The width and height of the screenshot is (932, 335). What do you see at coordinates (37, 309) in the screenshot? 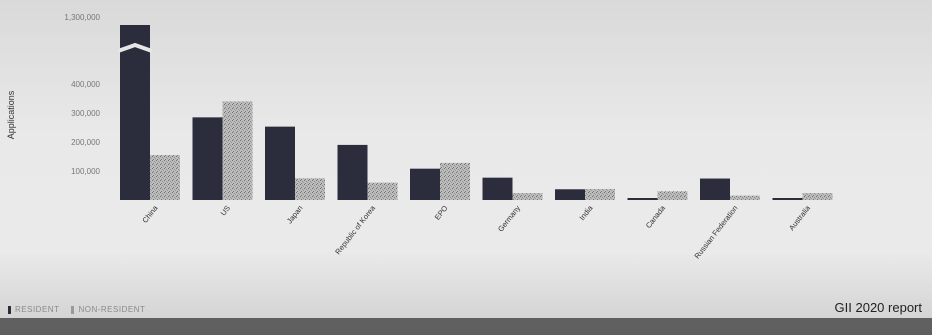
I see `legend-label-resident: RESIDENT` at bounding box center [37, 309].